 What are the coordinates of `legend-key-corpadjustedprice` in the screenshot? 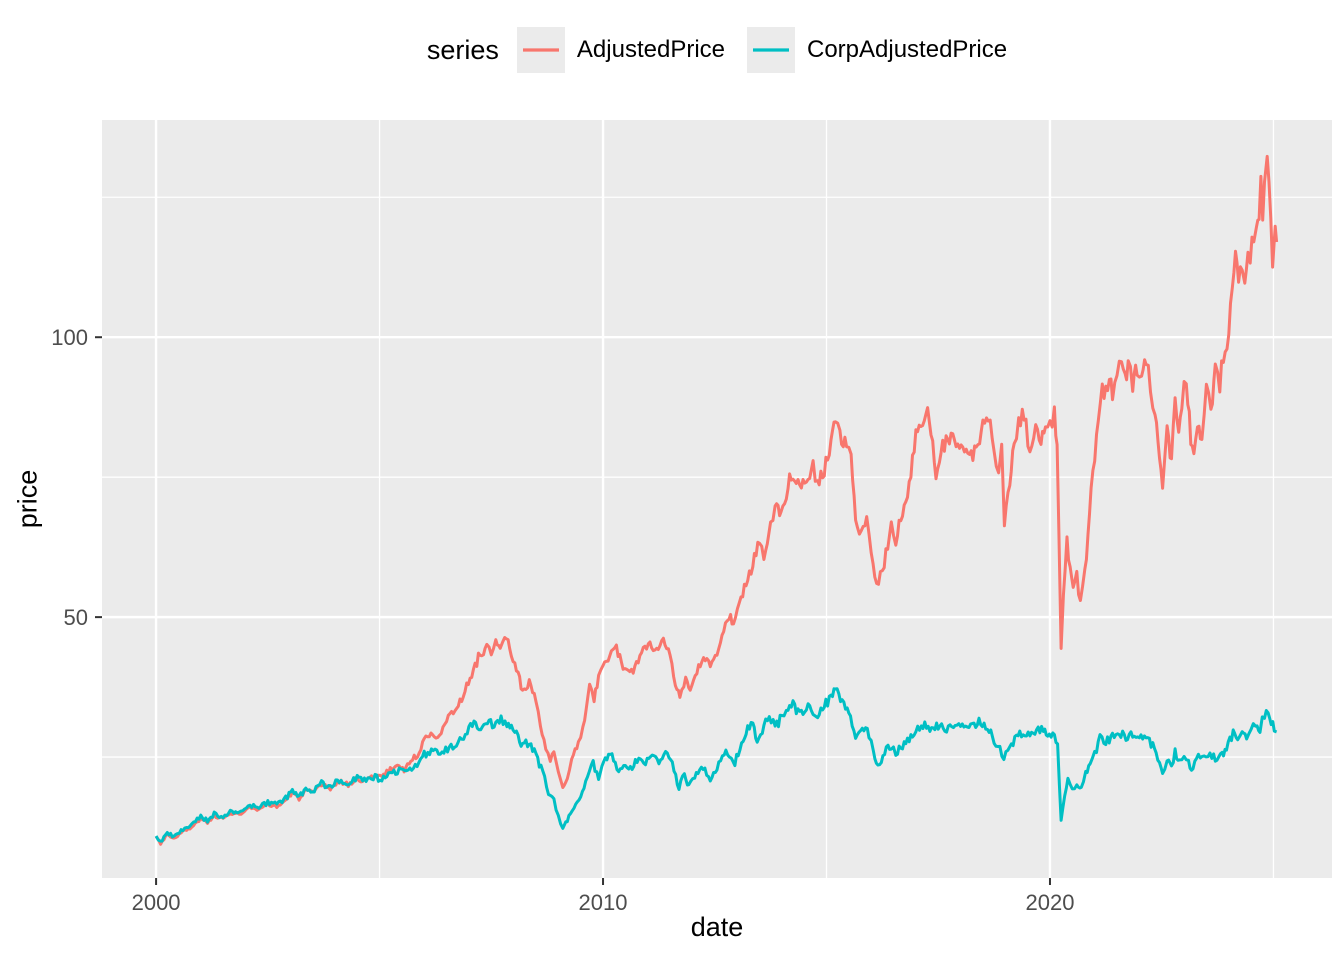 It's located at (771, 50).